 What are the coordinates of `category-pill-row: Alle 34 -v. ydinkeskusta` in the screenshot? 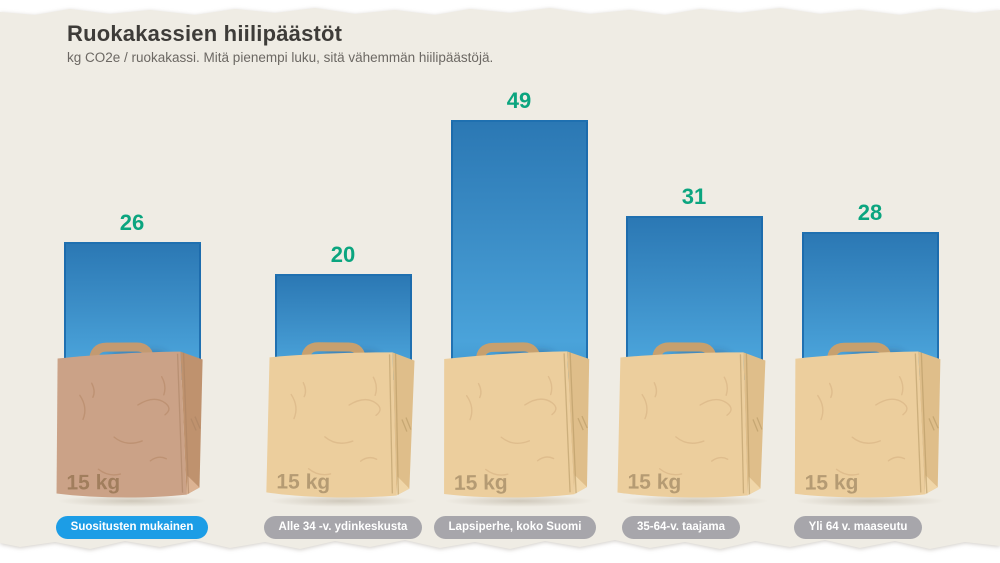 It's located at (343, 527).